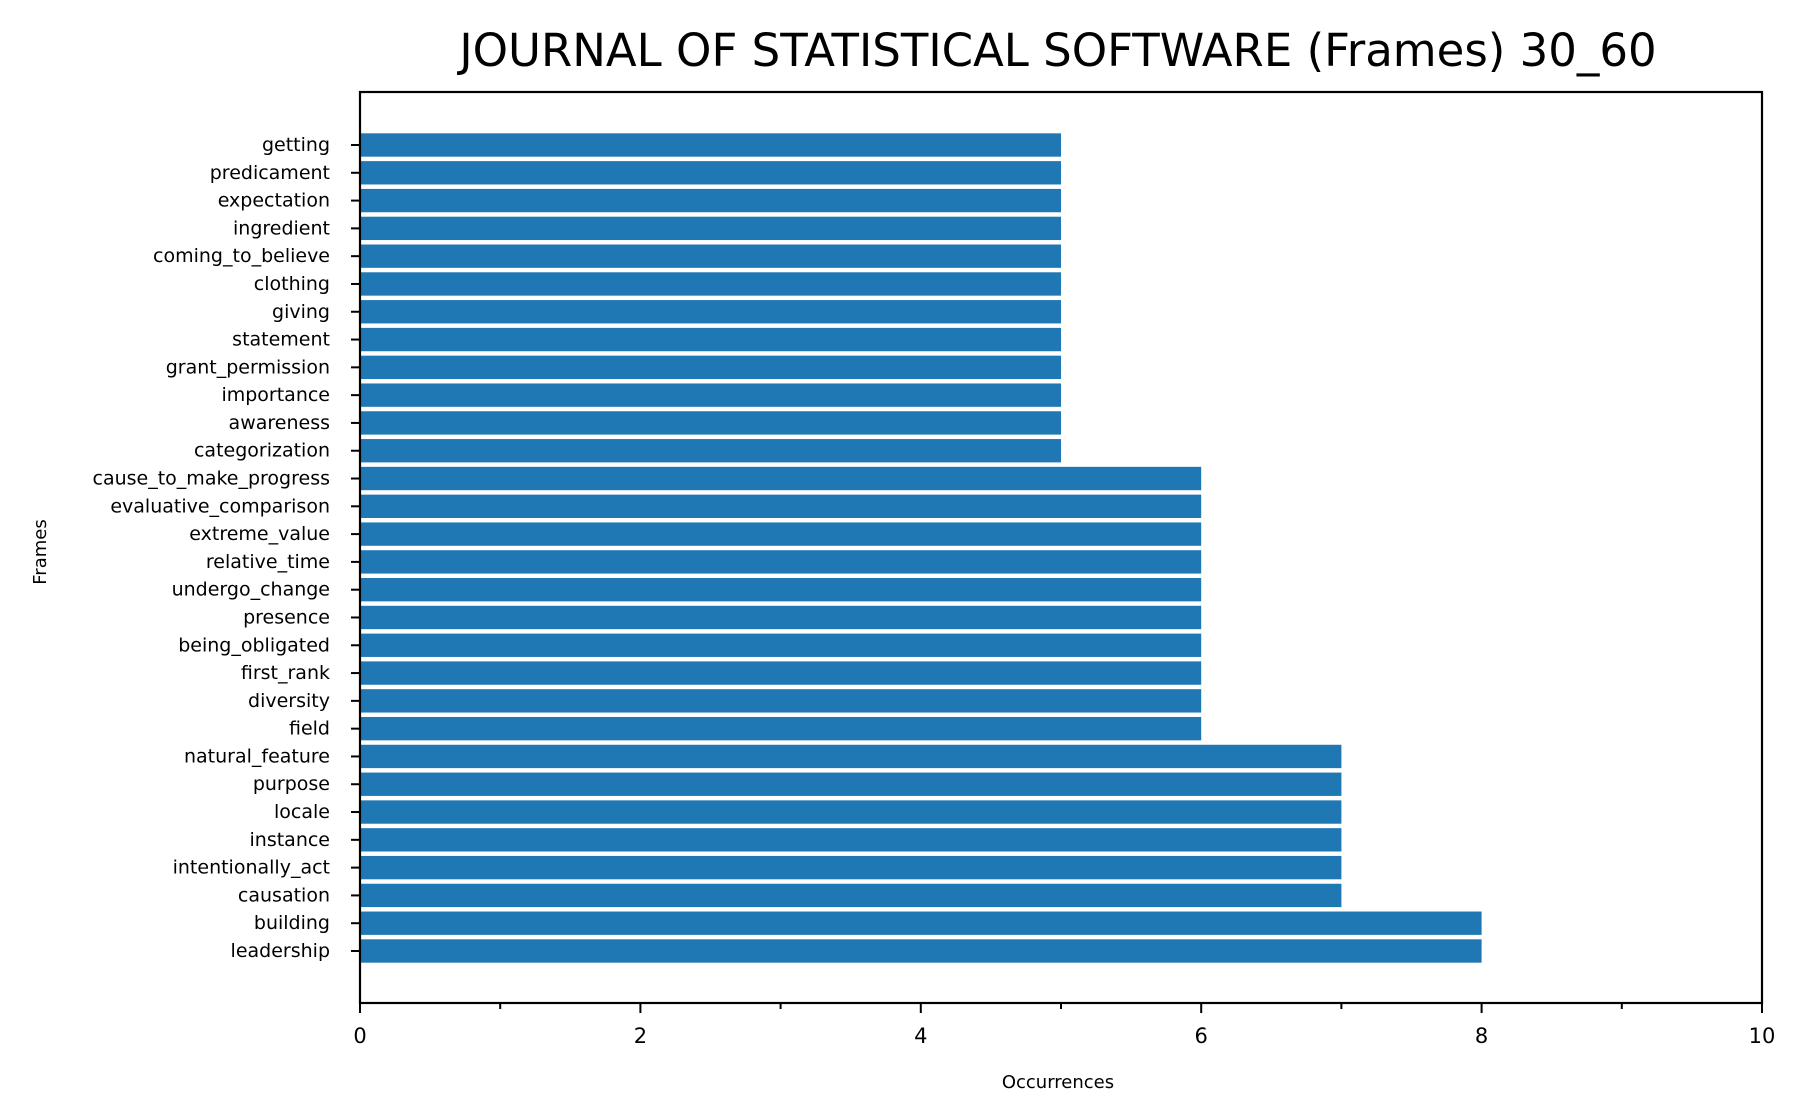 Image resolution: width=1798 pixels, height=1118 pixels. Describe the element at coordinates (781, 506) in the screenshot. I see `bar-evaluative_comparison` at that location.